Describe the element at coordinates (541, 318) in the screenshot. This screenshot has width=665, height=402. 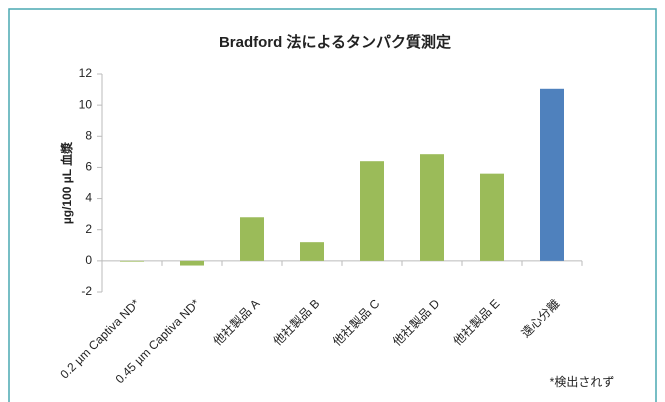
I see `x-tick-label: 遠心分離` at that location.